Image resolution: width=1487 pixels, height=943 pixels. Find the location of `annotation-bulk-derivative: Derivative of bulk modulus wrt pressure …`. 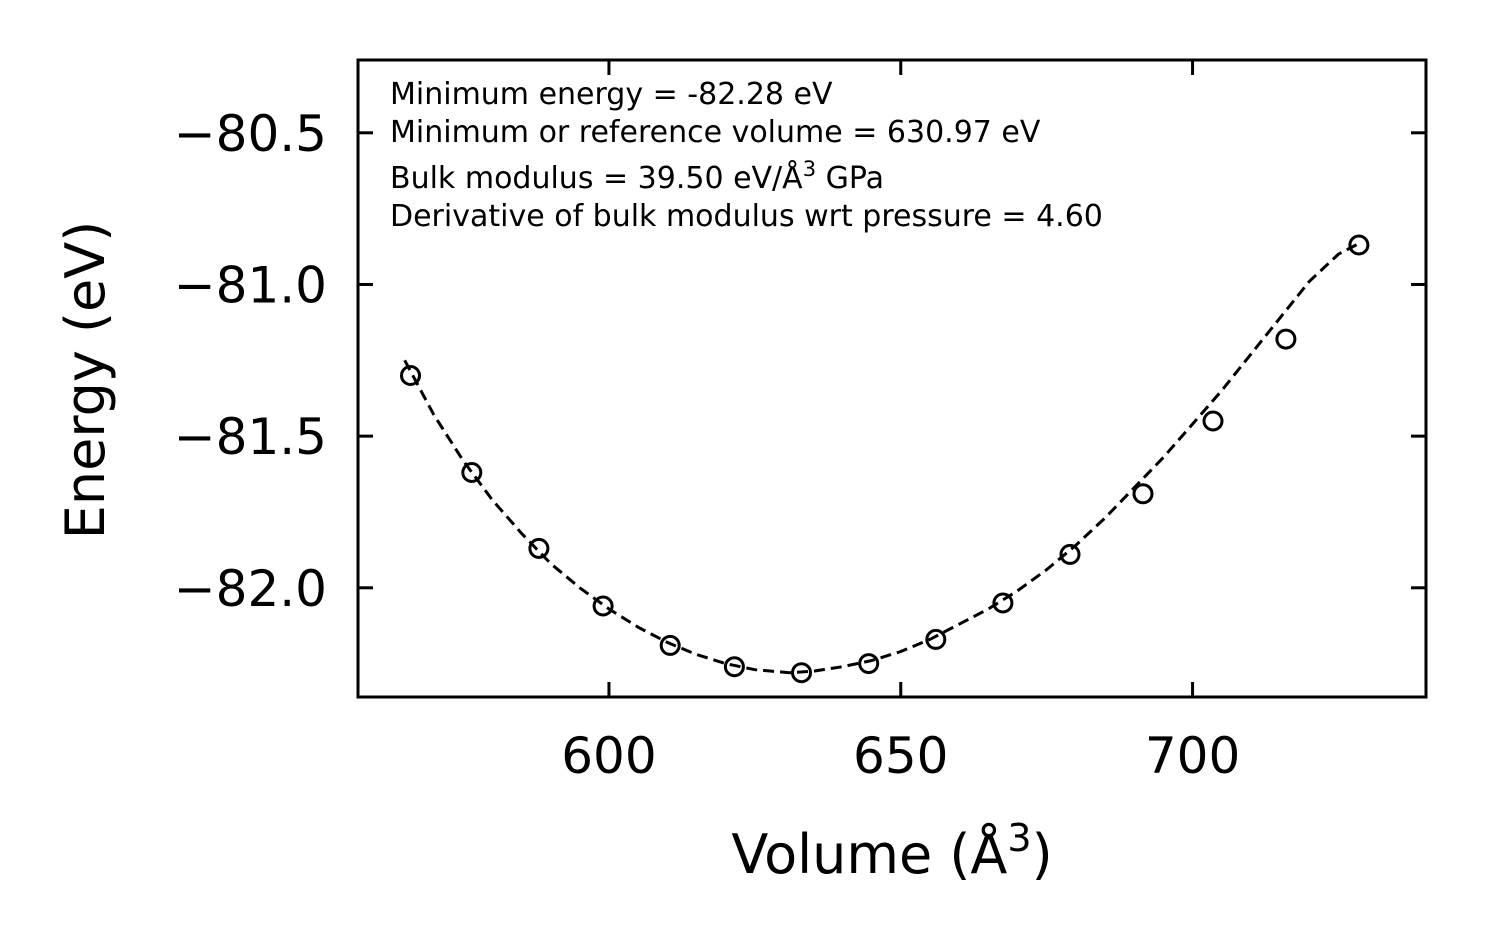

annotation-bulk-derivative: Derivative of bulk modulus wrt pressure … is located at coordinates (746, 216).